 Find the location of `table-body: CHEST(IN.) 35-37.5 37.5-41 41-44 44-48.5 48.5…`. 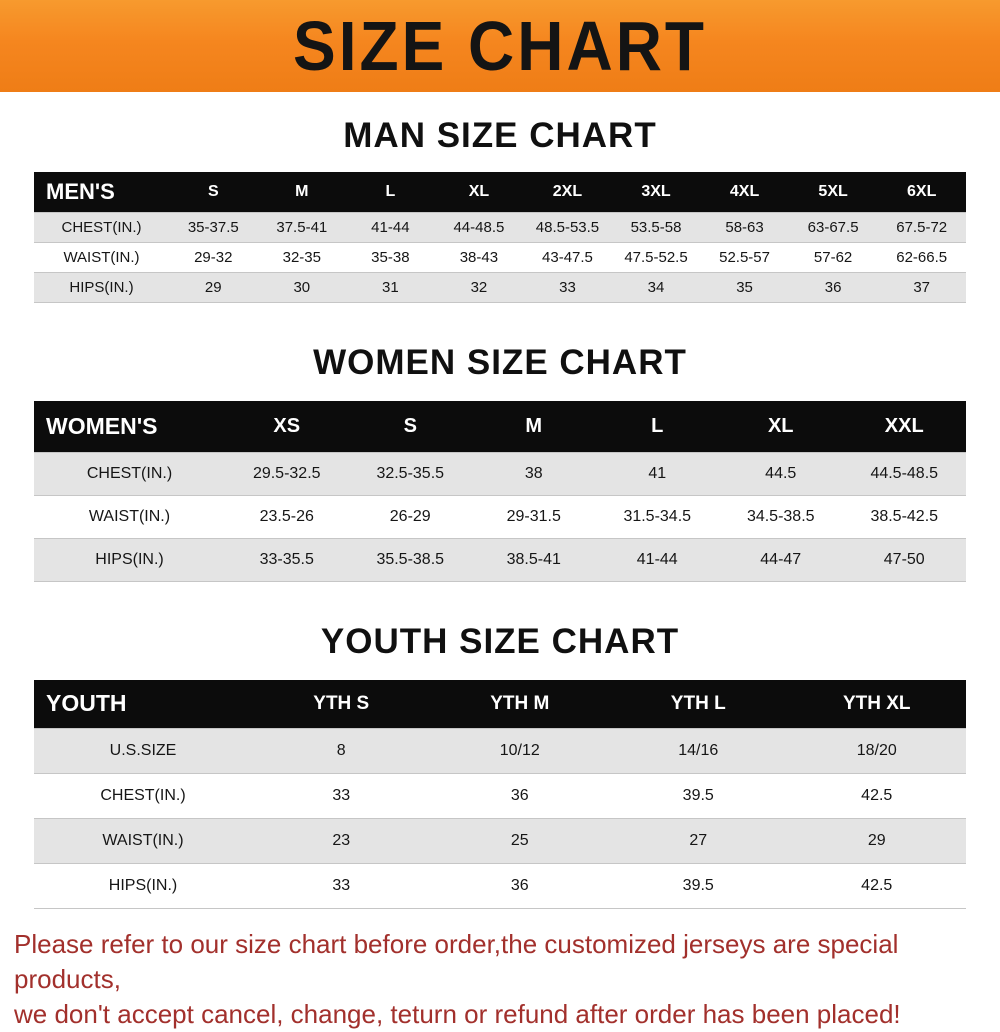

table-body: CHEST(IN.) 35-37.5 37.5-41 41-44 44-48.5 48.5… is located at coordinates (500, 257).